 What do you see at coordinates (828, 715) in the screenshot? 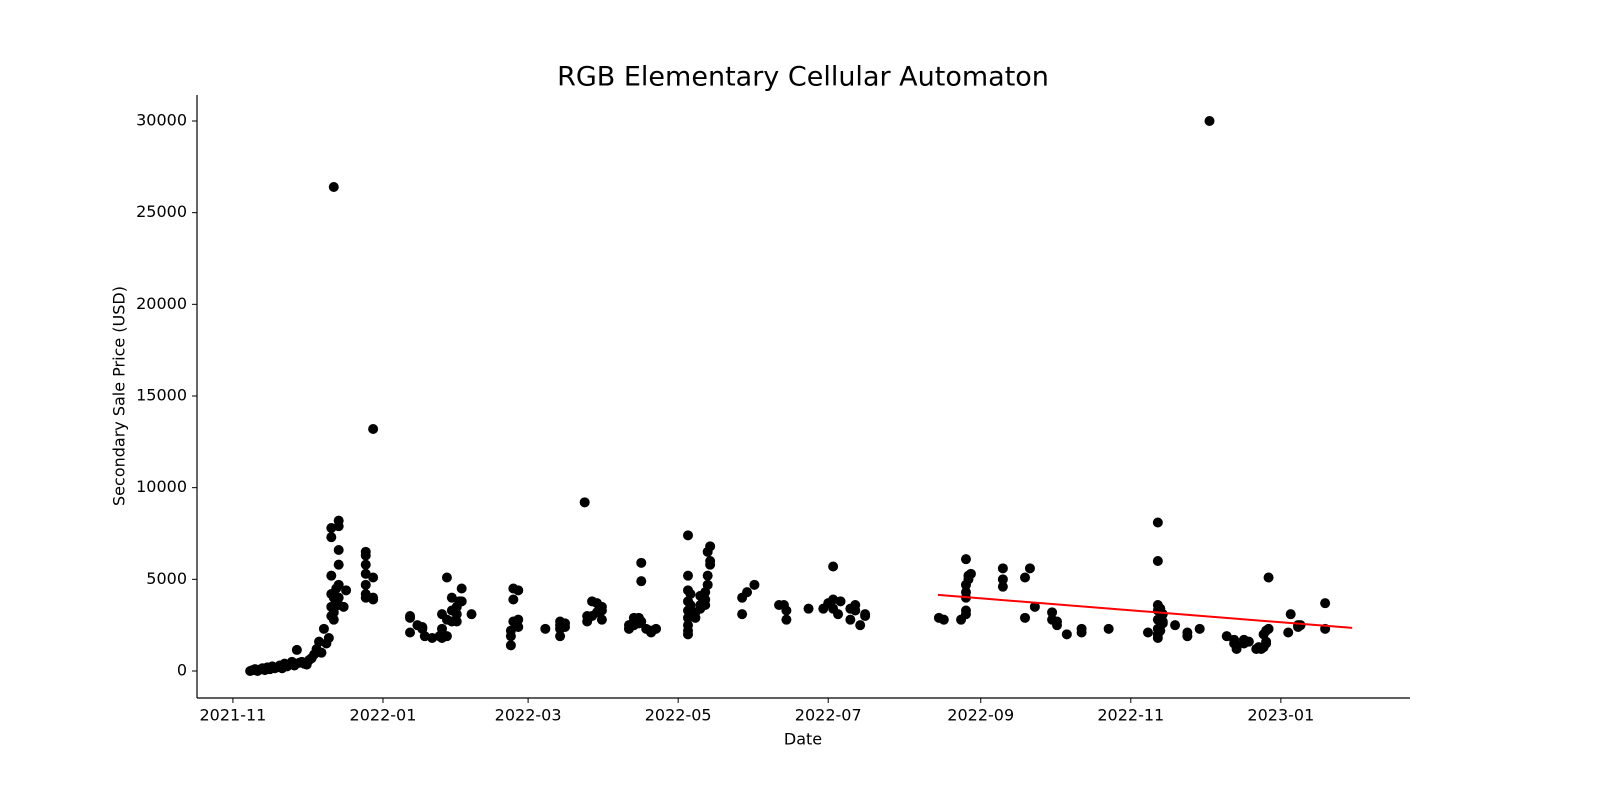
I see `x-tick-label: 2022-07` at bounding box center [828, 715].